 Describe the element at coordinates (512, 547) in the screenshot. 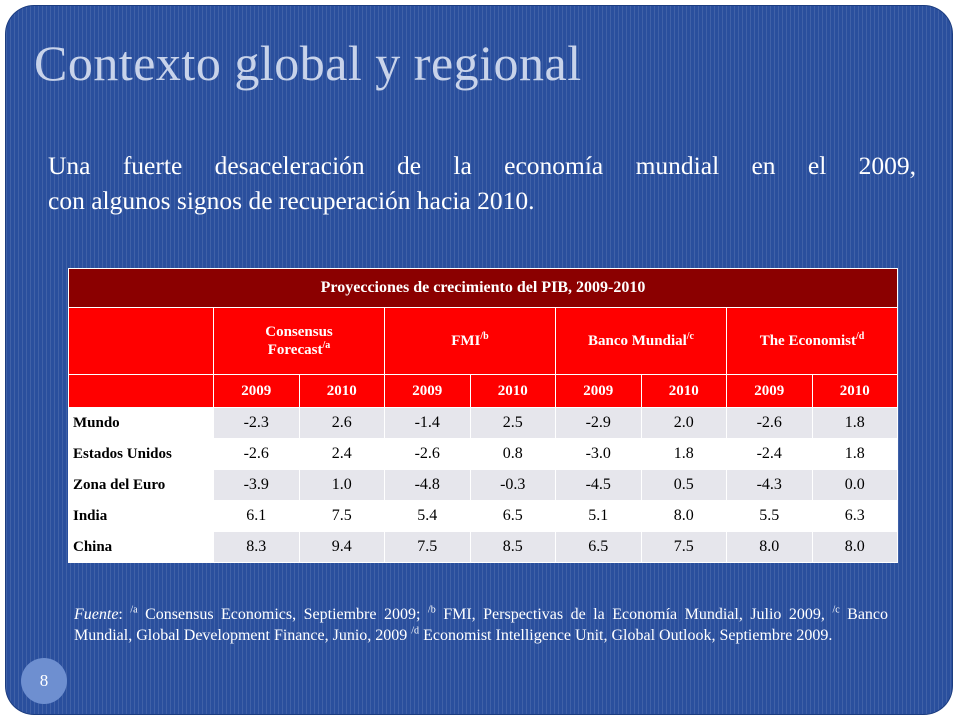

I see `table-cell: 8.5` at that location.